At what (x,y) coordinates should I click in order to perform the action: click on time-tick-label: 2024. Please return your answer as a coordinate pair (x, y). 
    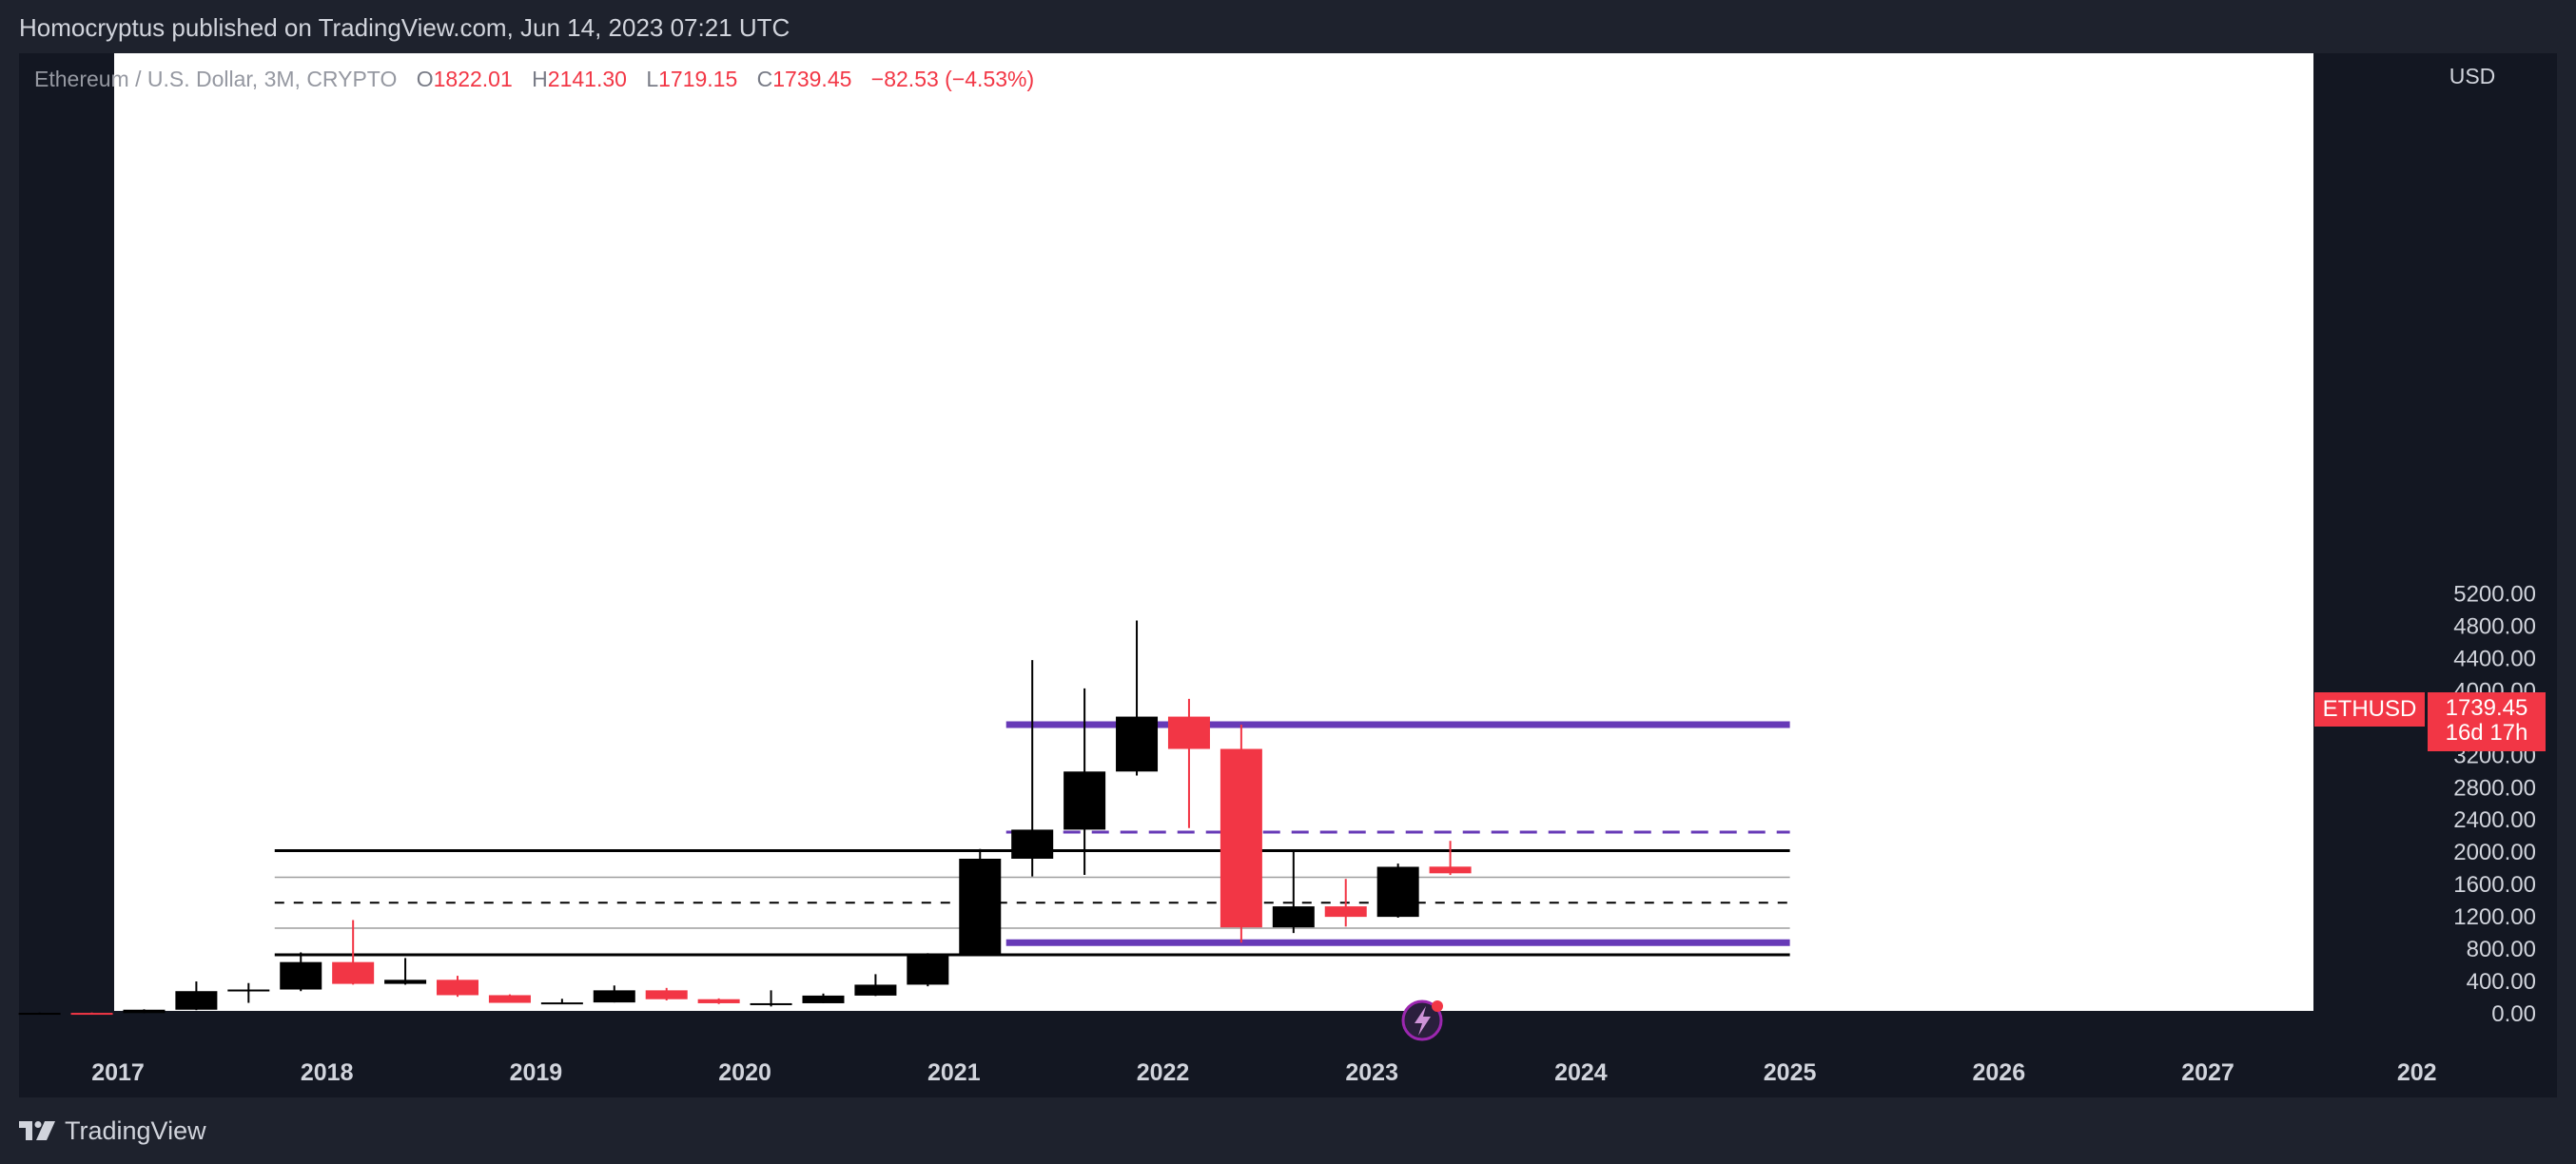
    Looking at the image, I should click on (1581, 1072).